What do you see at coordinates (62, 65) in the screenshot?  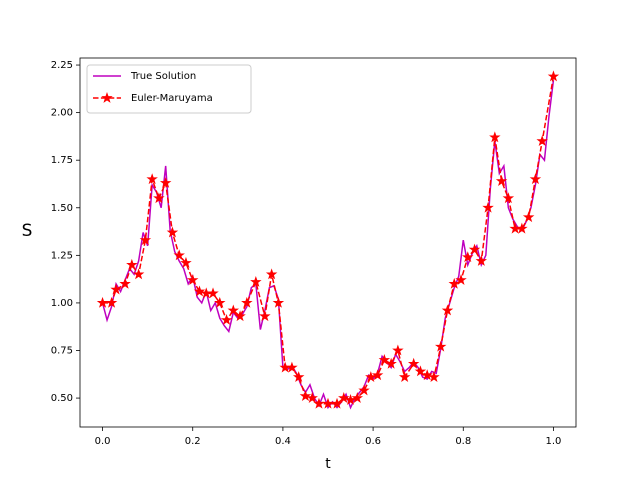 I see `y-tick-label: 2.25` at bounding box center [62, 65].